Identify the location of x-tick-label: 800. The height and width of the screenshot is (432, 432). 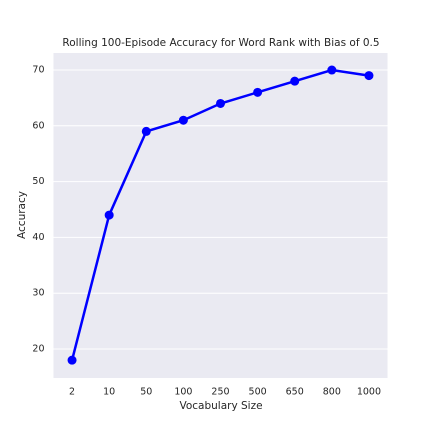
(332, 392).